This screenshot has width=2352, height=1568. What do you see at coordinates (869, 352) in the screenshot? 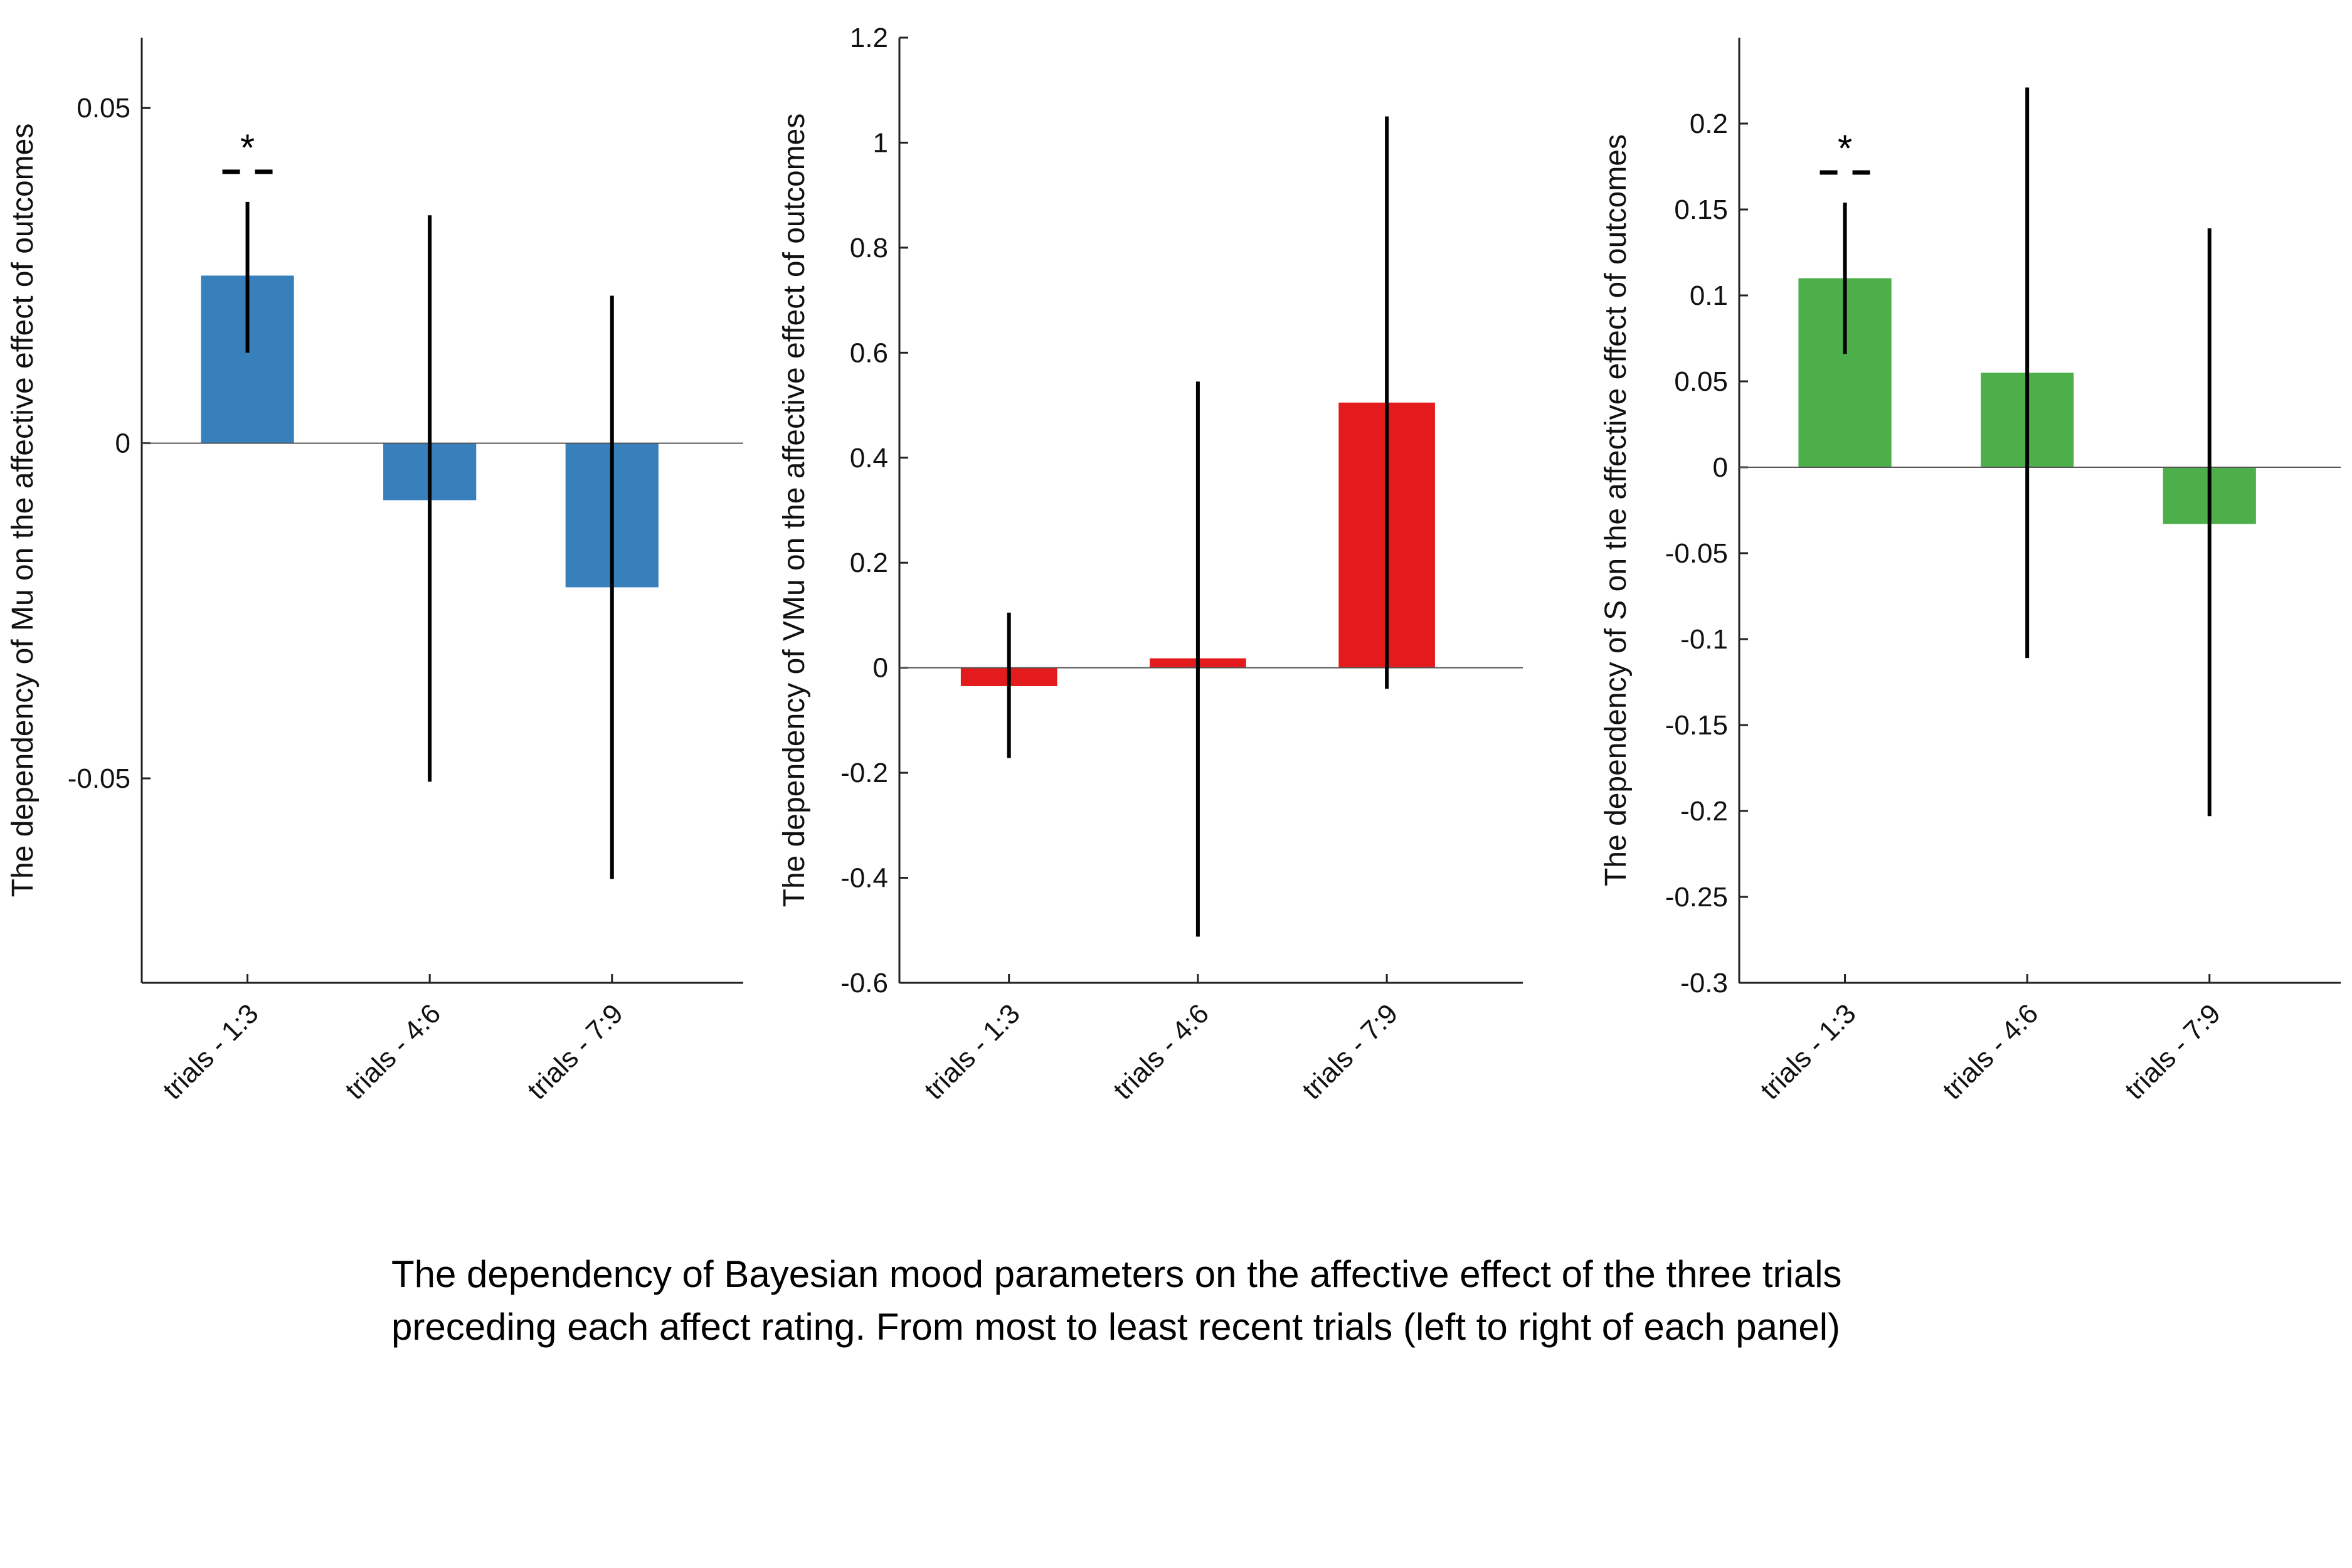
I see `y-tick-label: 0.6` at bounding box center [869, 352].